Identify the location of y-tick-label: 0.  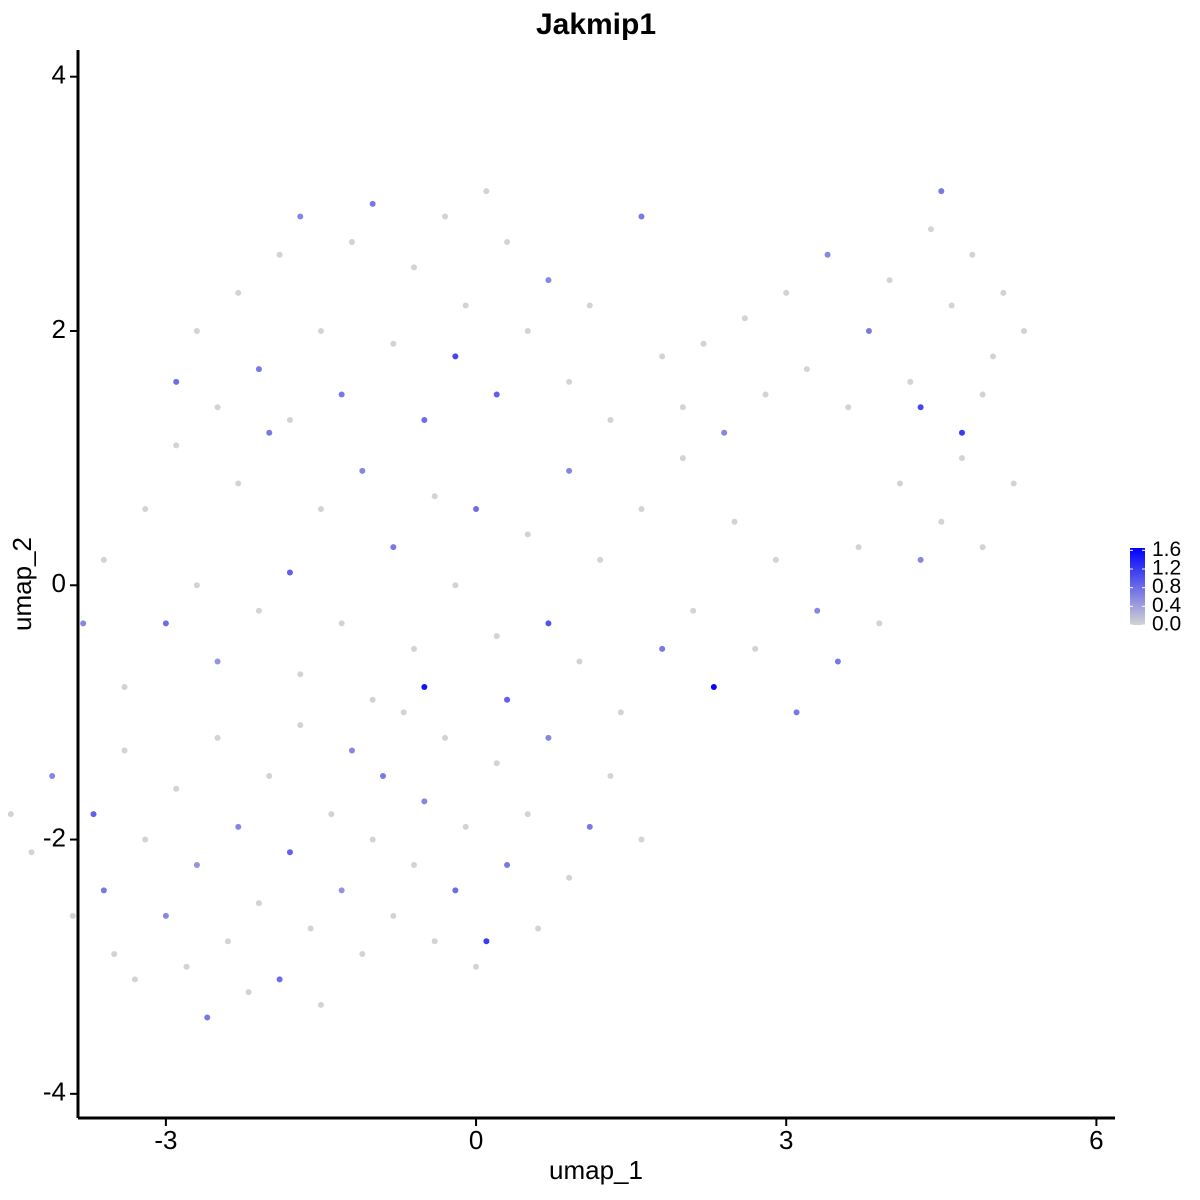
(59, 583).